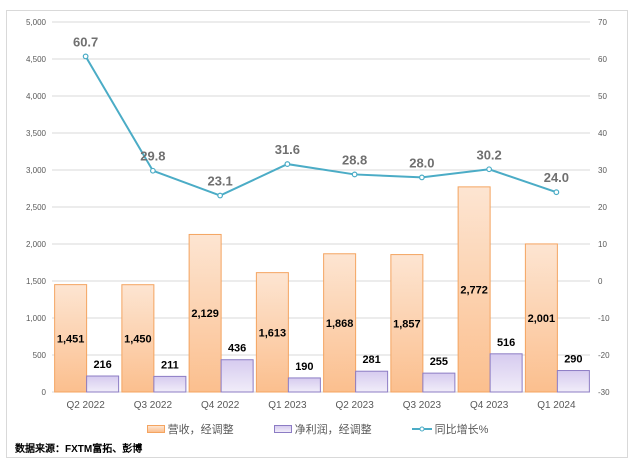 The width and height of the screenshot is (635, 465). What do you see at coordinates (602, 22) in the screenshot?
I see `y-right-tick-label: 70` at bounding box center [602, 22].